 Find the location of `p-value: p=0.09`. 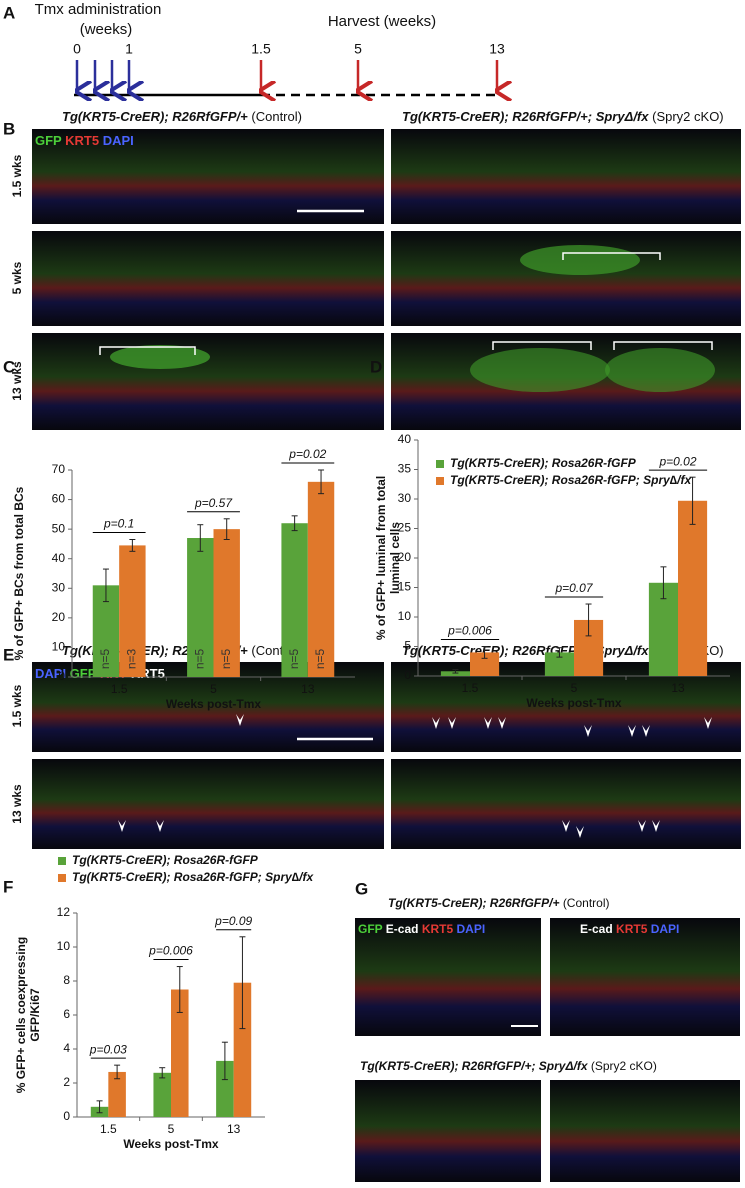

p-value: p=0.09 is located at coordinates (233, 921).